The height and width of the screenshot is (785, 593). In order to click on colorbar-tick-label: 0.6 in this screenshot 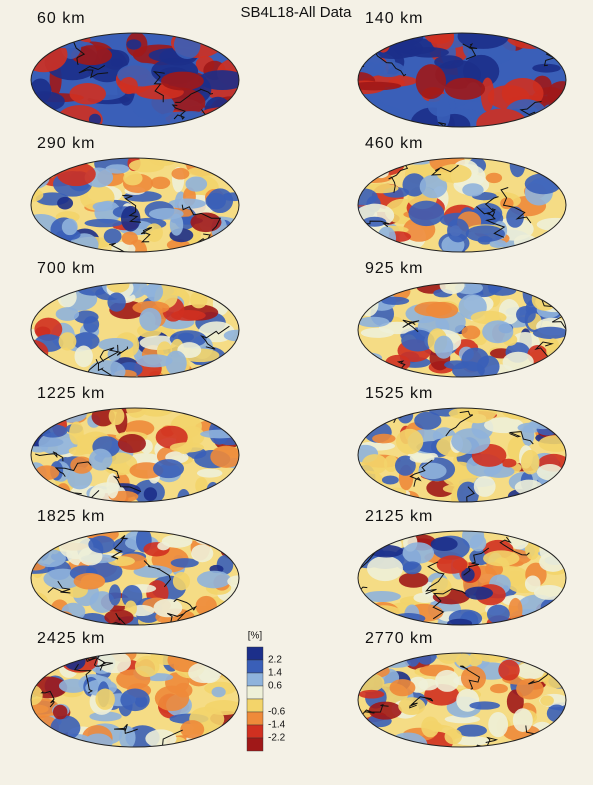, I will do `click(275, 686)`.